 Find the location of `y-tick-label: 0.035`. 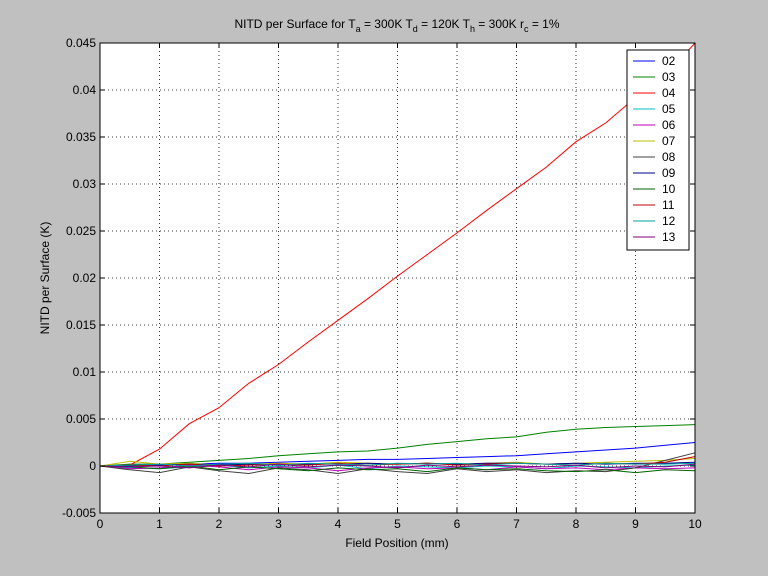

y-tick-label: 0.035 is located at coordinates (81, 137).